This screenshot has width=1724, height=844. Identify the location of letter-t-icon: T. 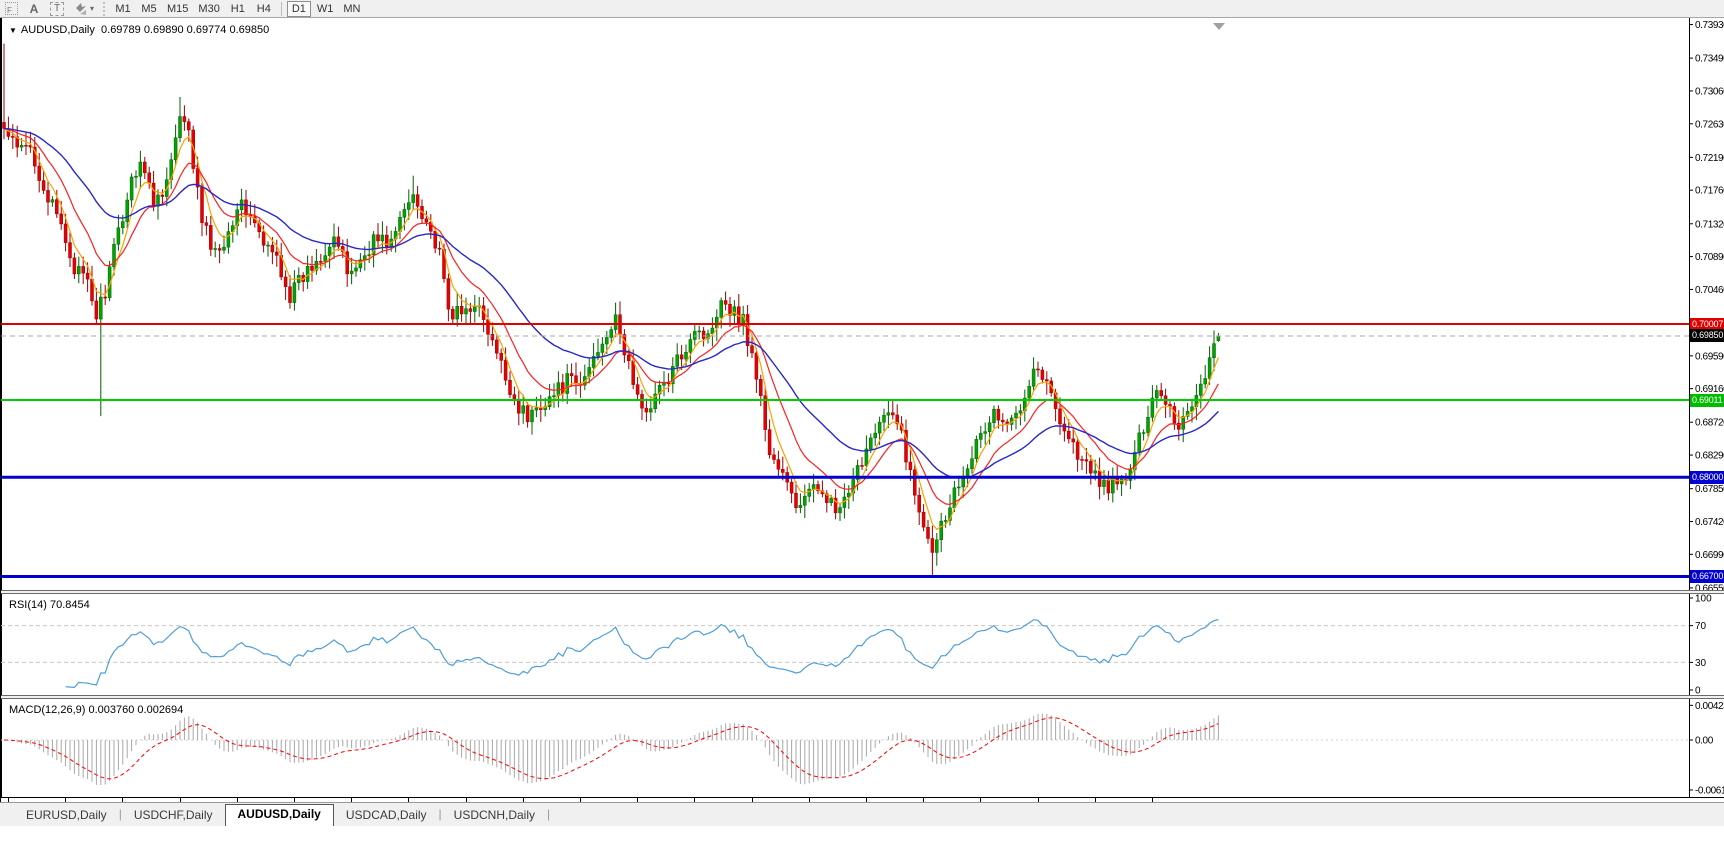
(57, 8).